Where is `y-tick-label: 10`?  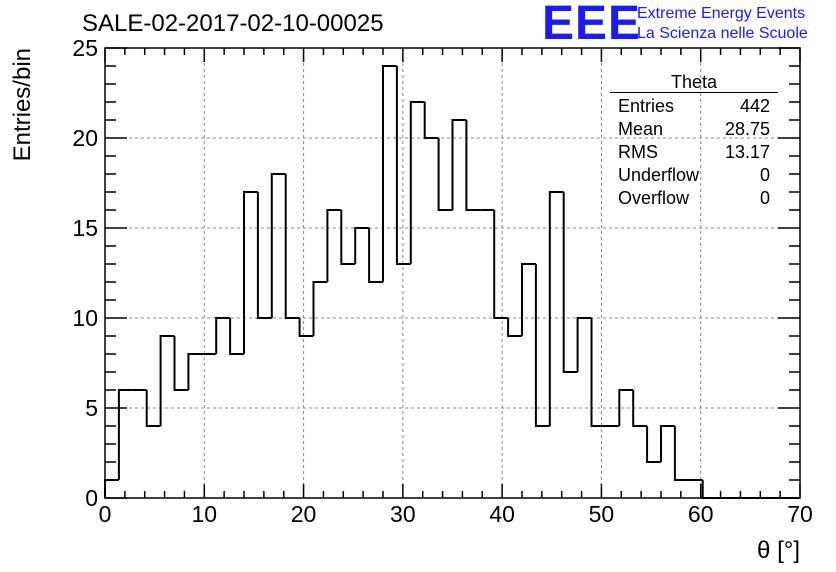 y-tick-label: 10 is located at coordinates (85, 318).